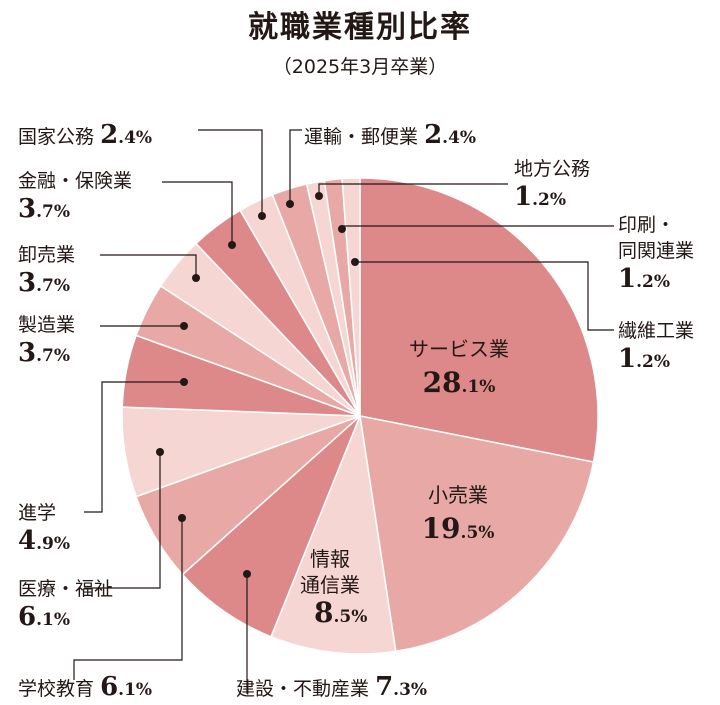 The height and width of the screenshot is (705, 720). I want to click on slice-name: 学校教育, so click(56, 689).